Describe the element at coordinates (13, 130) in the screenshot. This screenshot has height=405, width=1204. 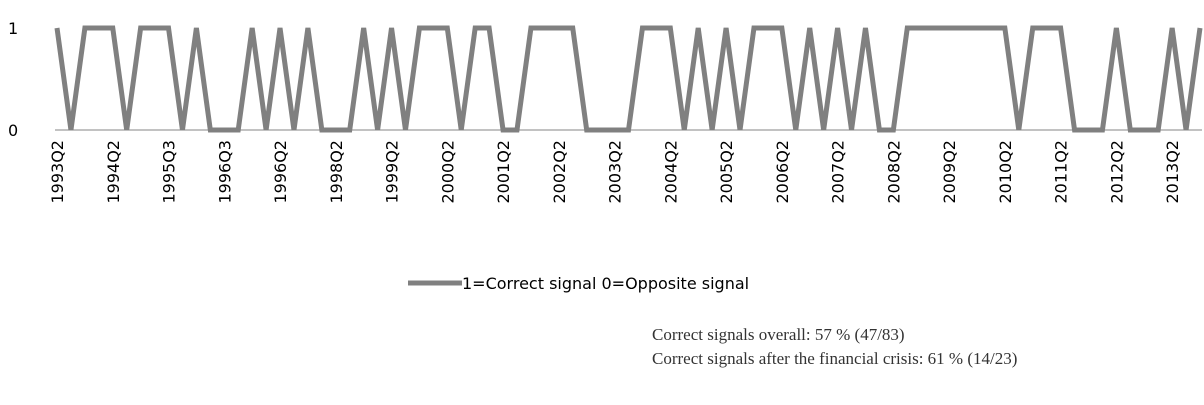
I see `y-tick-label: 0` at that location.